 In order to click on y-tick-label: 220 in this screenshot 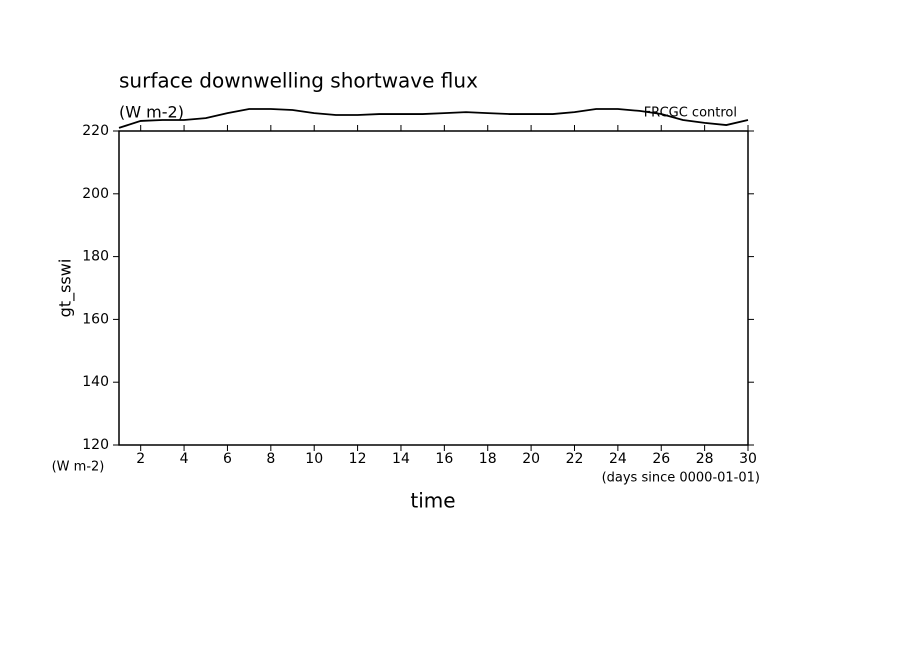, I will do `click(95, 131)`.